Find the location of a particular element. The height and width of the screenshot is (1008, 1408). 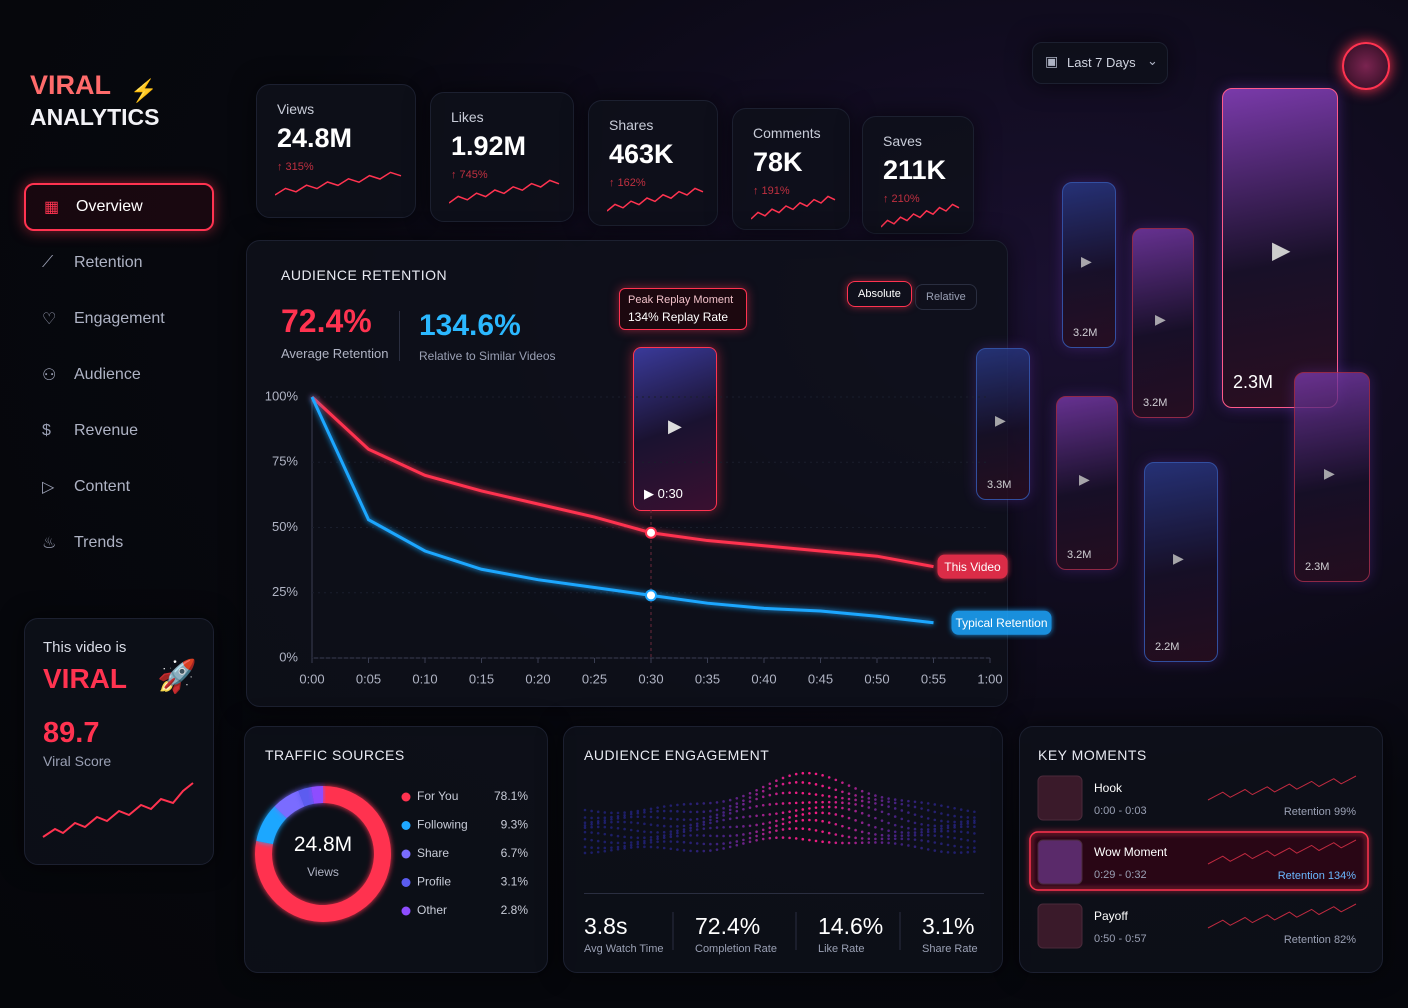

nav-icon: ▦ is located at coordinates (52, 207).